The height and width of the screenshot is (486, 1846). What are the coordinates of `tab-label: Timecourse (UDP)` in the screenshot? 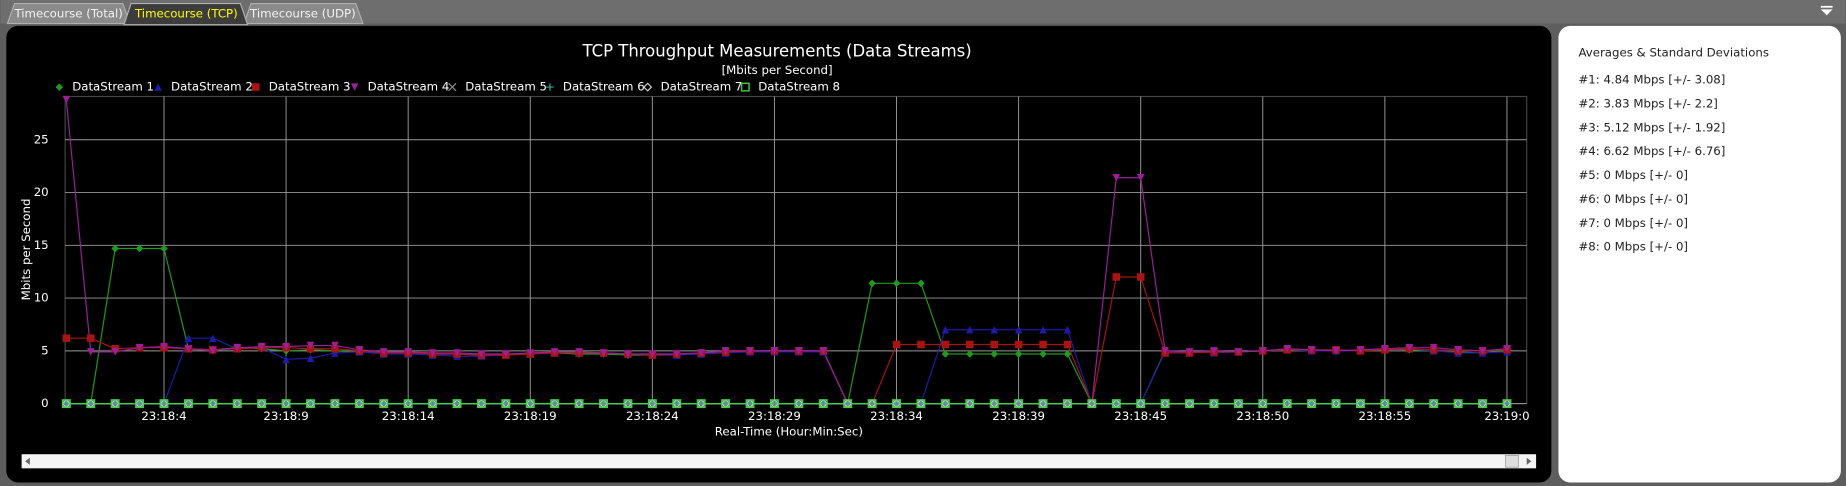 It's located at (302, 14).